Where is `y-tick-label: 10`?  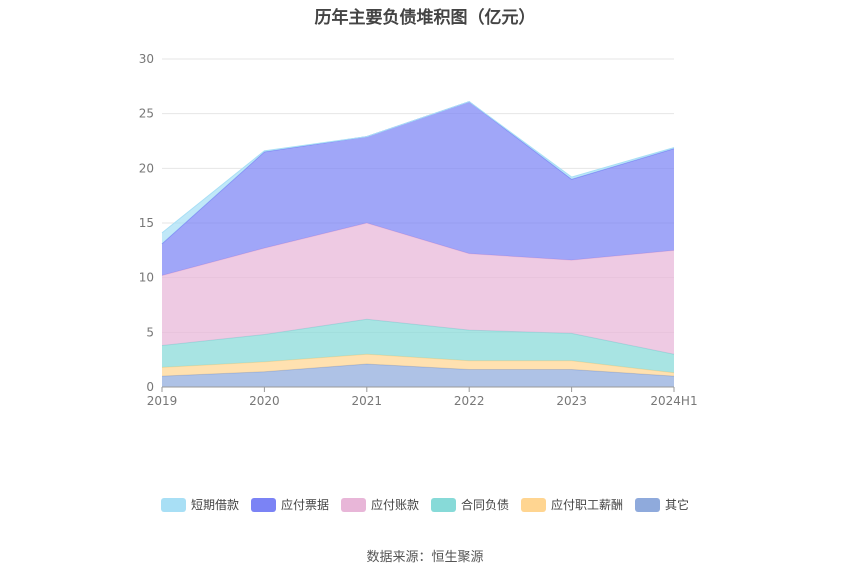
y-tick-label: 10 is located at coordinates (146, 278).